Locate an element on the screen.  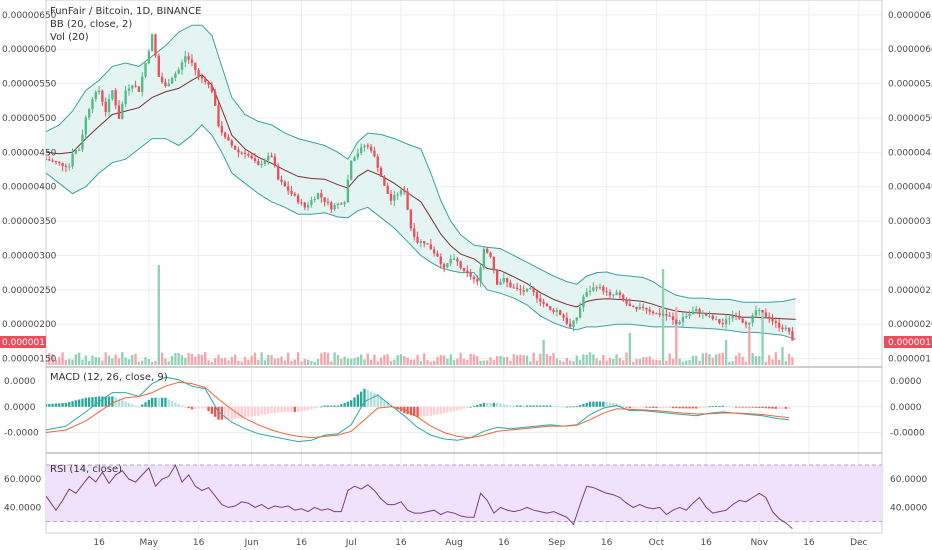
macd-tick-label-left: 0.0000 is located at coordinates (20, 382).